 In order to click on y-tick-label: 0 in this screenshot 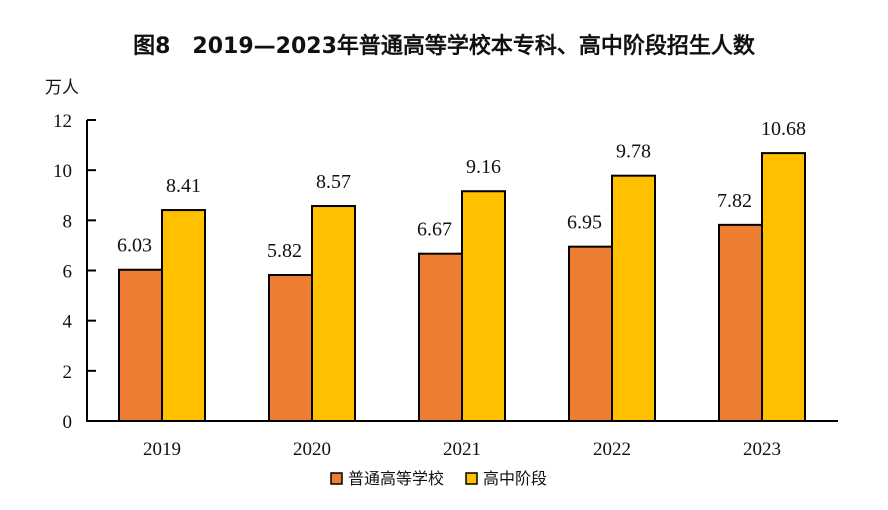, I will do `click(68, 422)`.